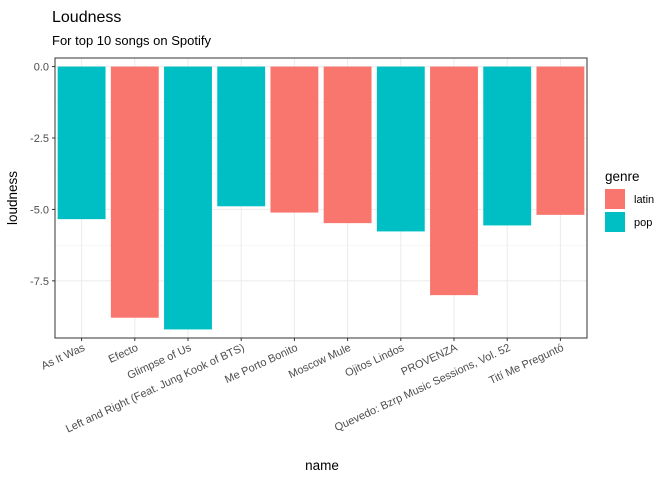  Describe the element at coordinates (155, 389) in the screenshot. I see `x-tick-label: Left and Right (Feat. Jung Kook of BTS)` at that location.